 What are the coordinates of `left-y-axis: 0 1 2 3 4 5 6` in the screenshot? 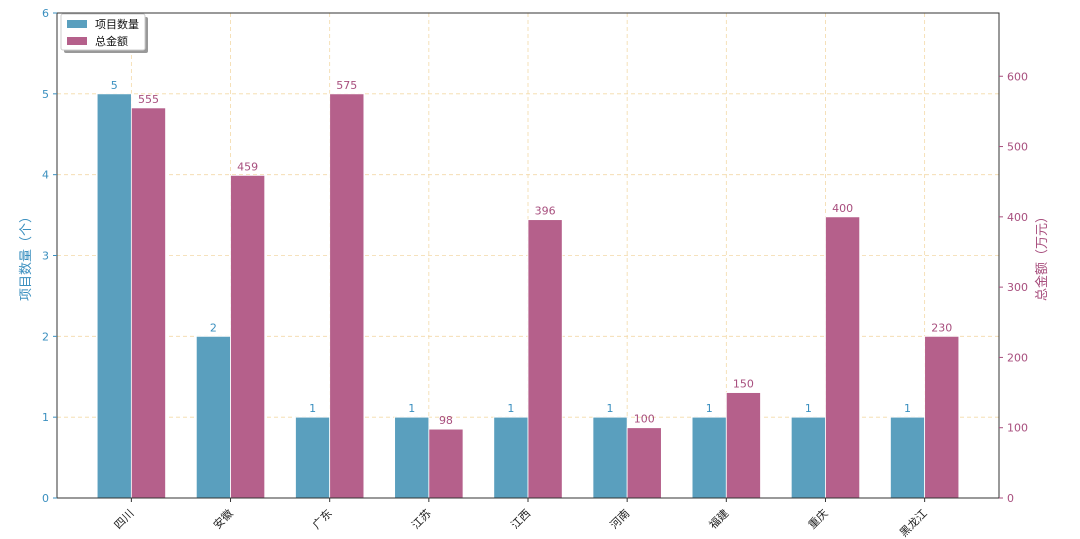 It's located at (49, 256).